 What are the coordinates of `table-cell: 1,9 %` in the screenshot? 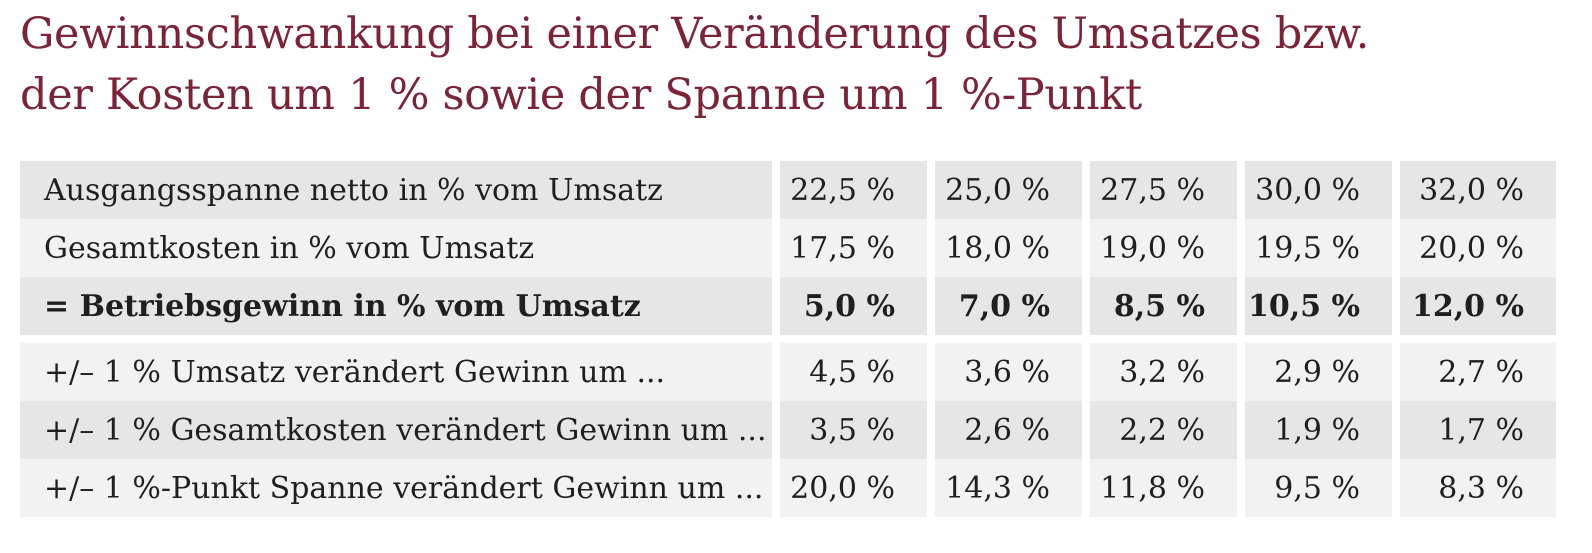 It's located at (1318, 430).